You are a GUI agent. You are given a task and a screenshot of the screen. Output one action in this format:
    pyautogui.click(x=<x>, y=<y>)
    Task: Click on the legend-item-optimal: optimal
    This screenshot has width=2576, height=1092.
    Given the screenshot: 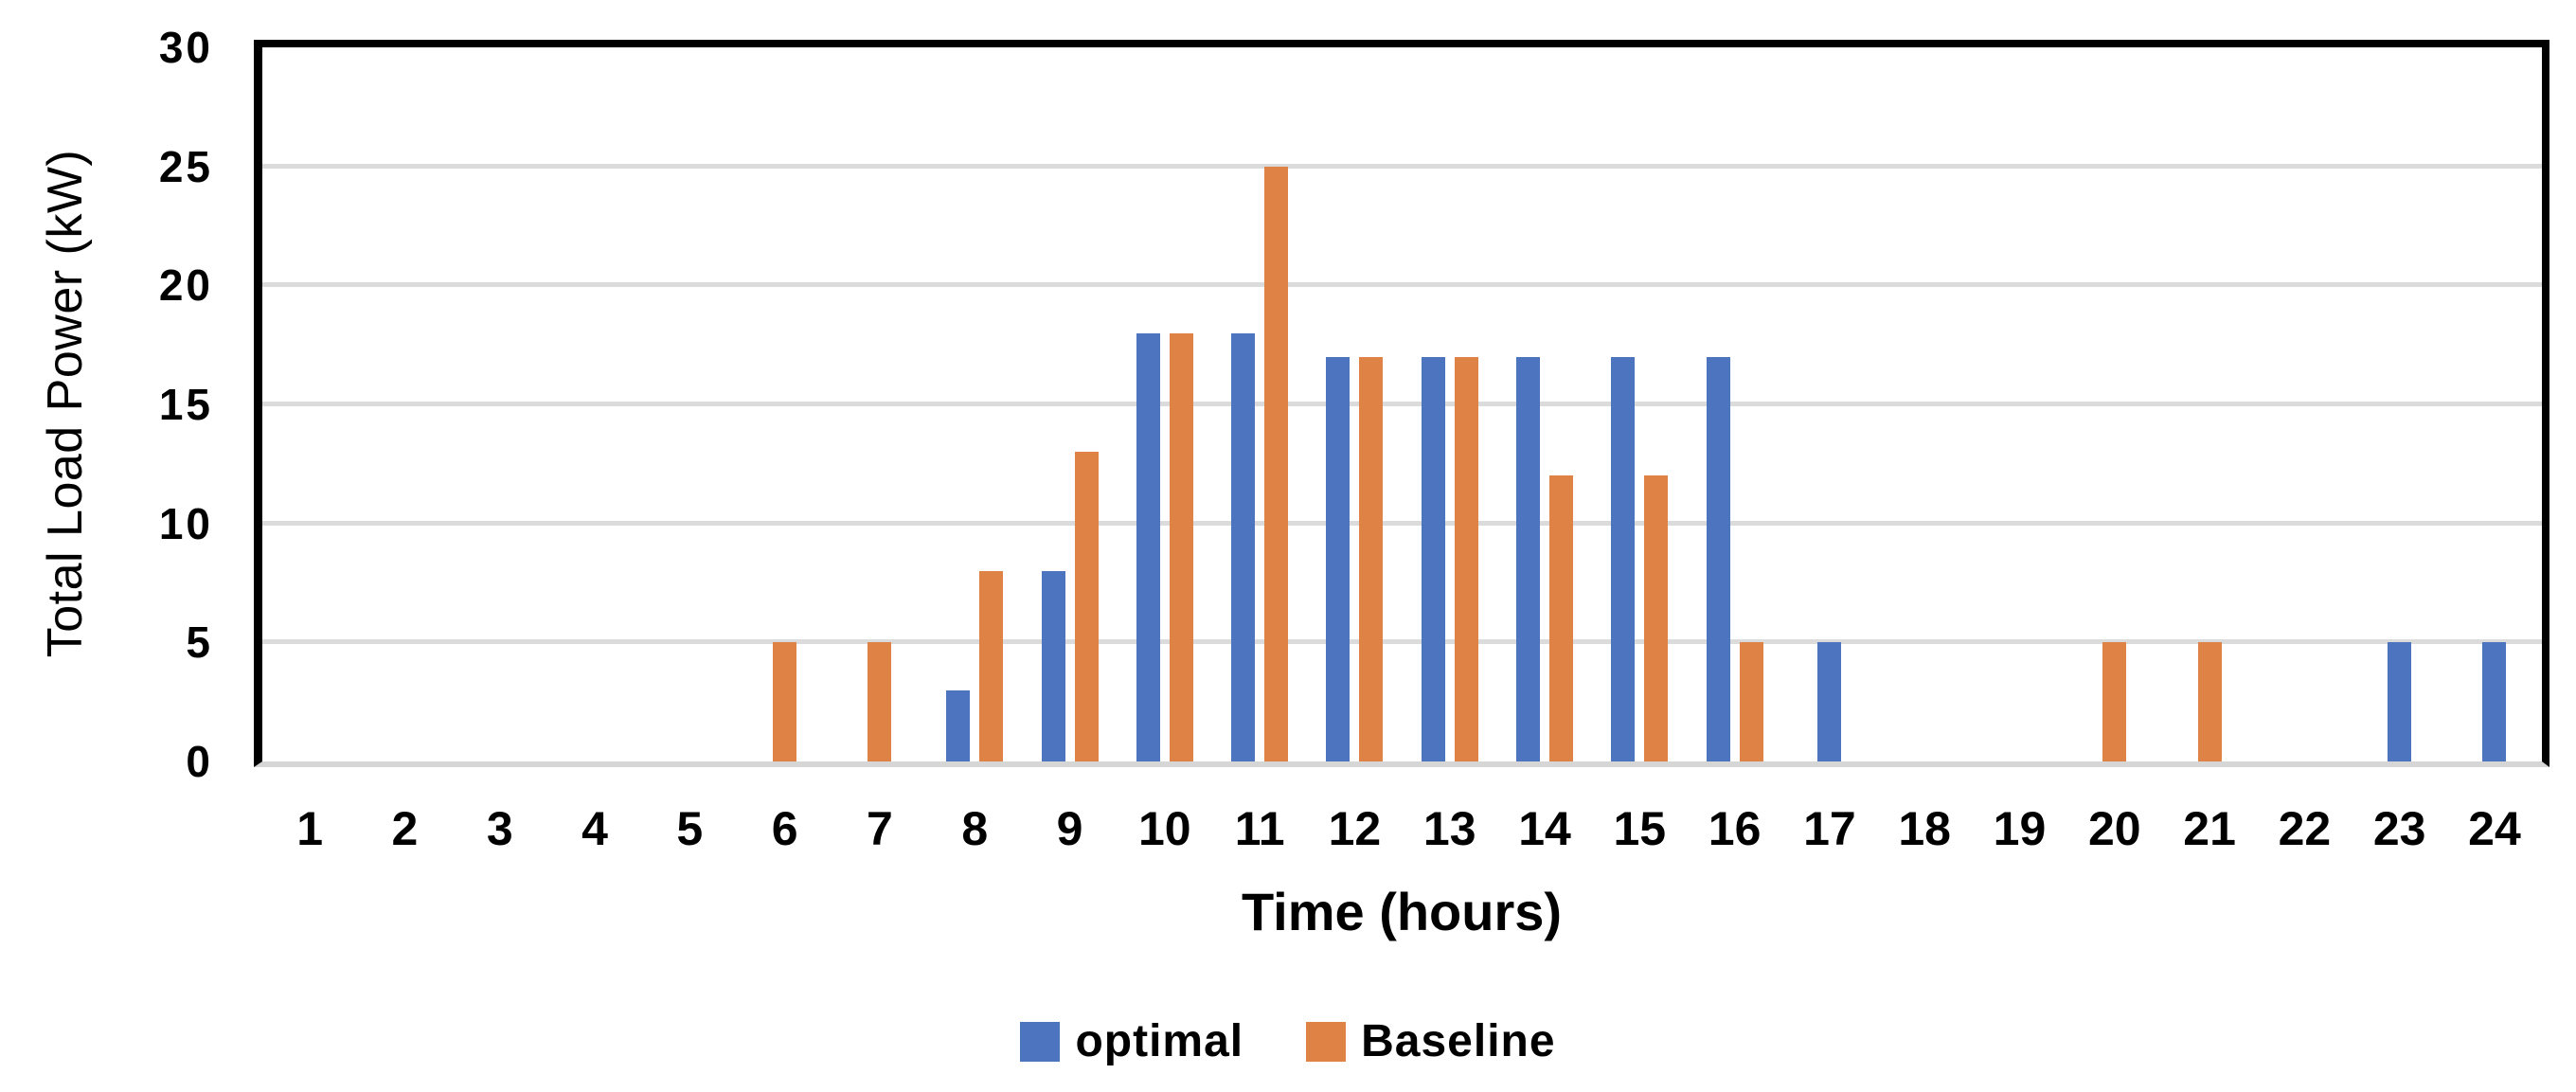 What is the action you would take?
    pyautogui.click(x=1131, y=1041)
    